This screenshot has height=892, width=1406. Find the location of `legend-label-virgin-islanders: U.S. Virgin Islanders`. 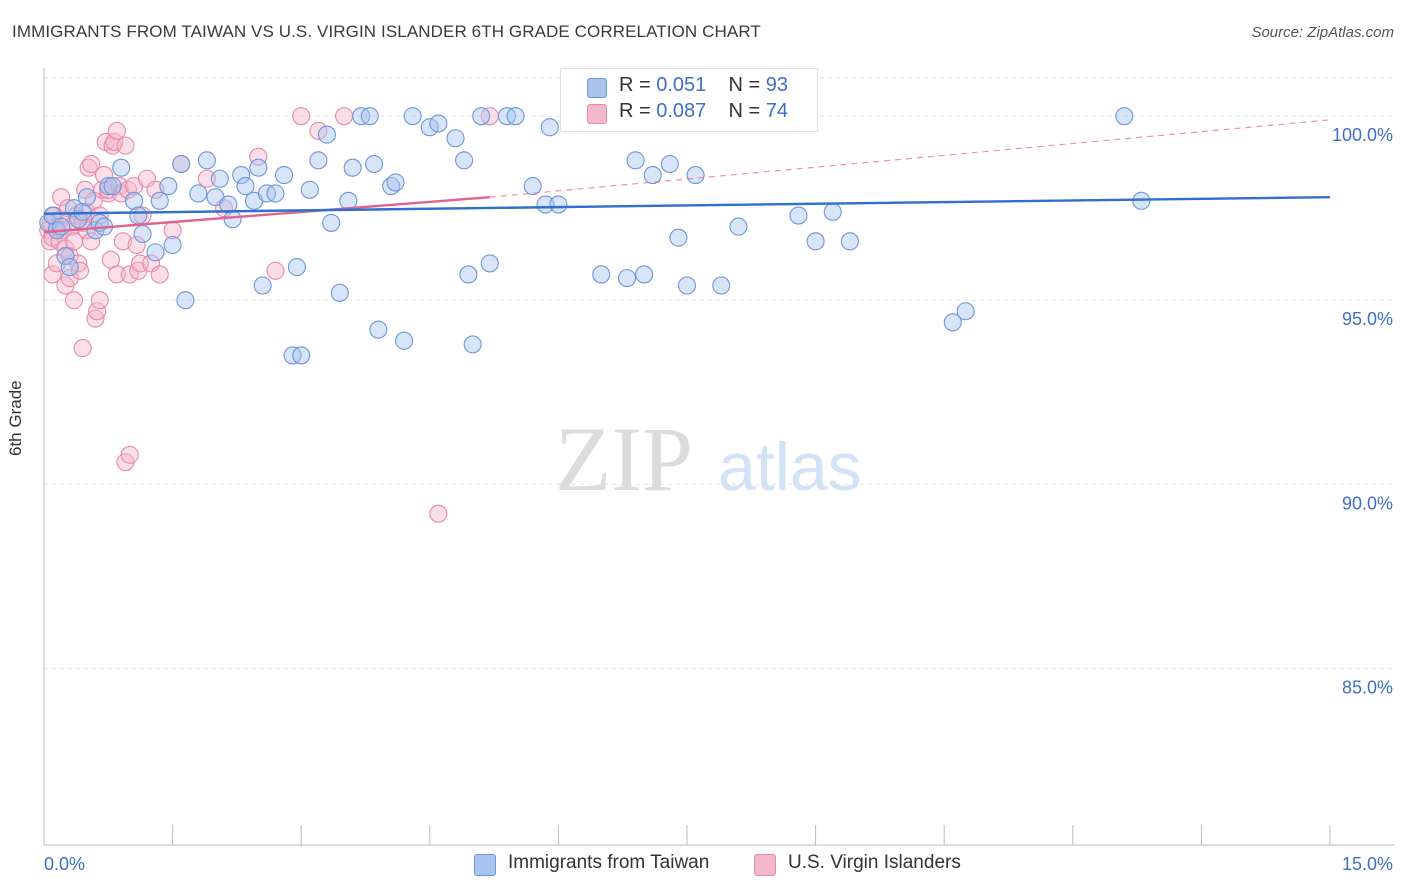

legend-label-virgin-islanders: U.S. Virgin Islanders is located at coordinates (874, 862).